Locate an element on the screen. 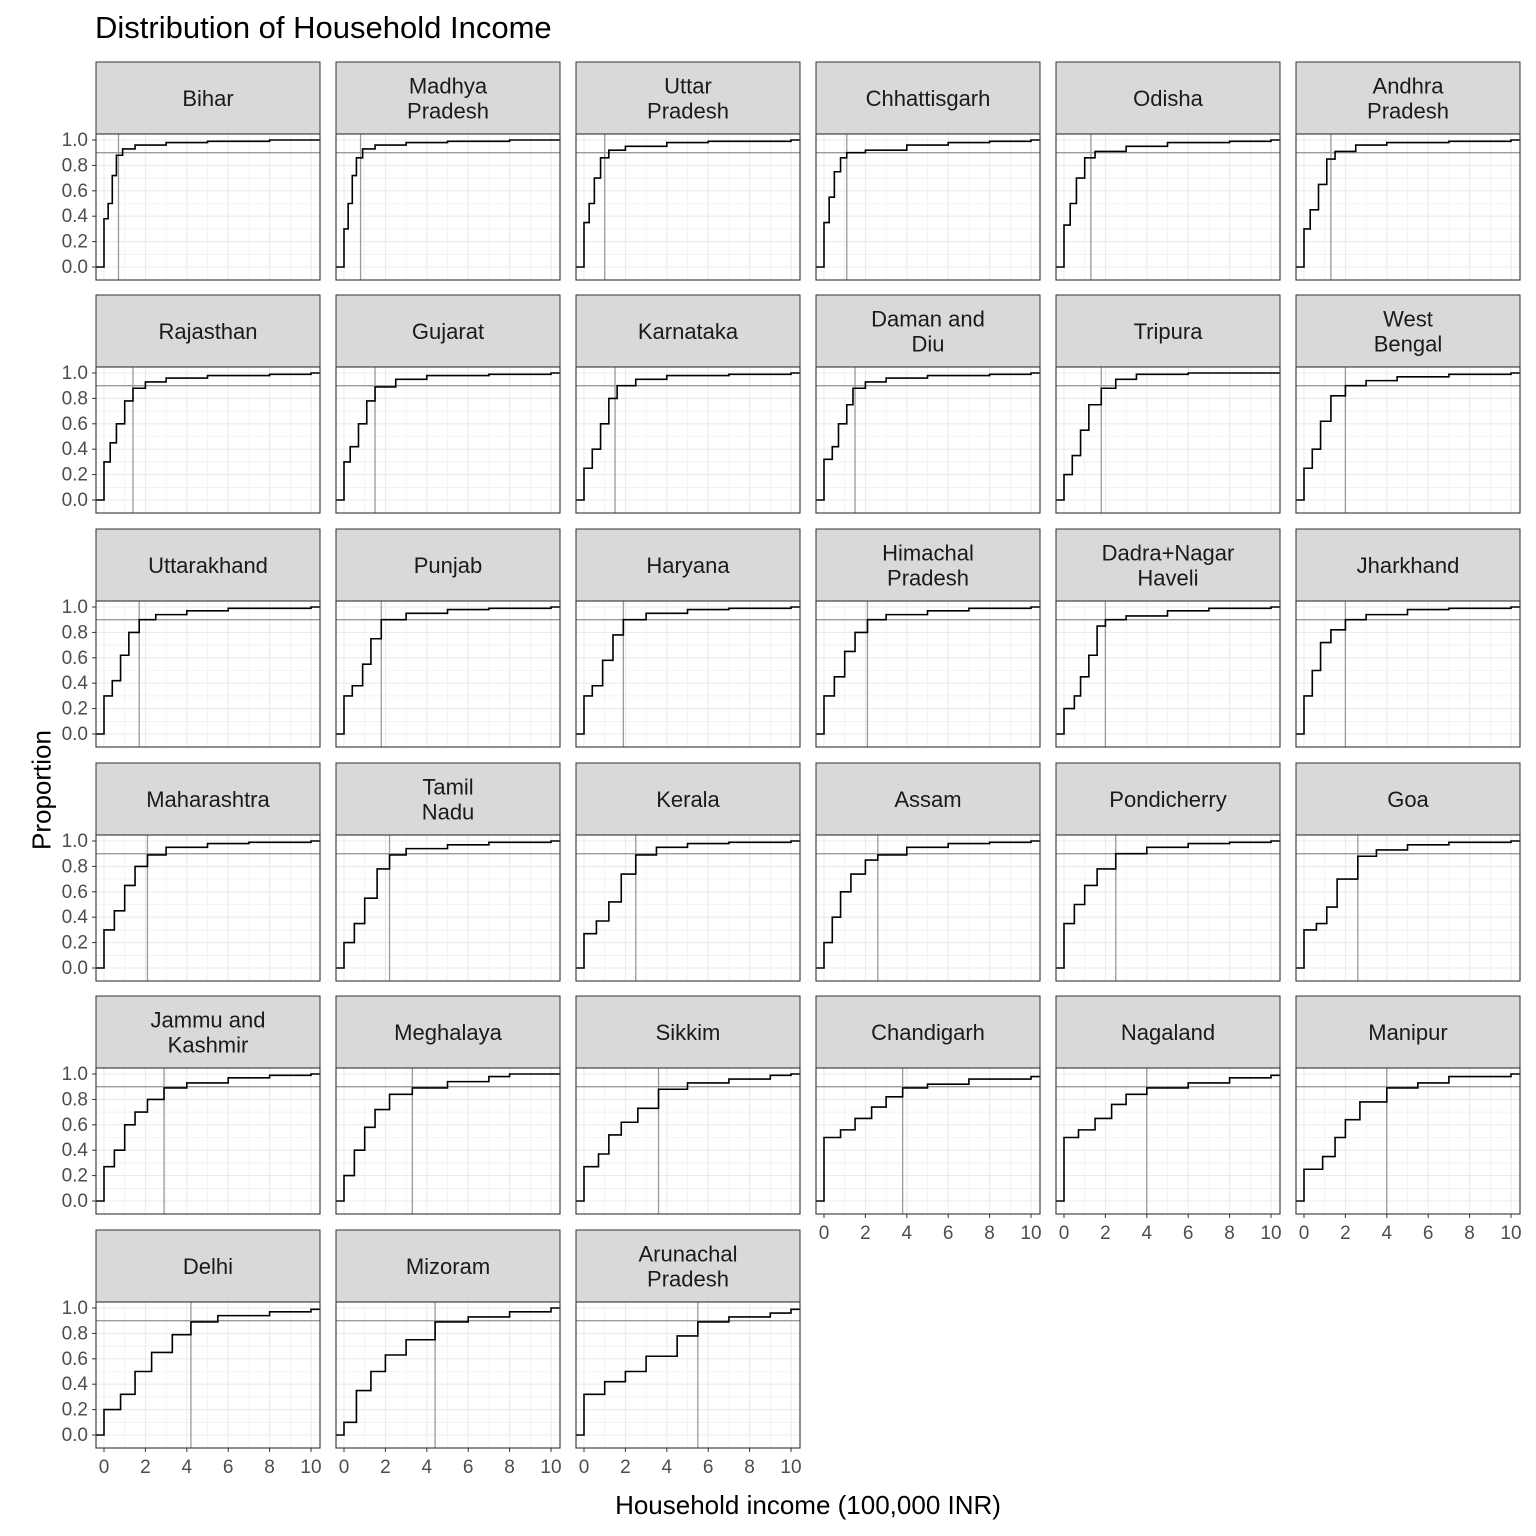 The image size is (1536, 1536). facet-maharashtra: Maharashtra 0.0 0.2 0.4 0.6 0.8 1.0 is located at coordinates (191, 872).